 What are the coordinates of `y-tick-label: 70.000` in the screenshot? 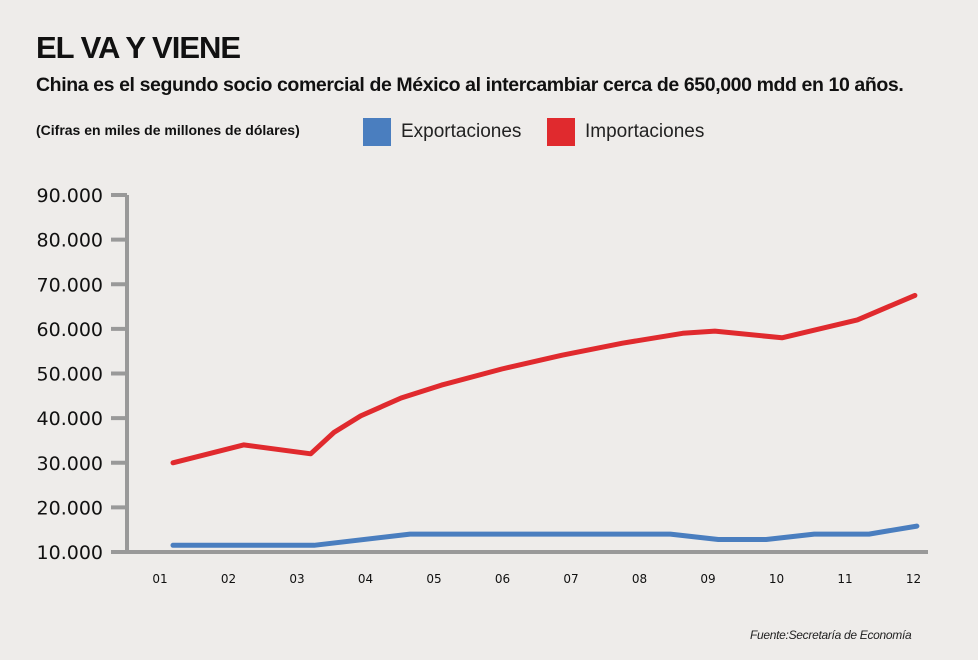 It's located at (70, 285).